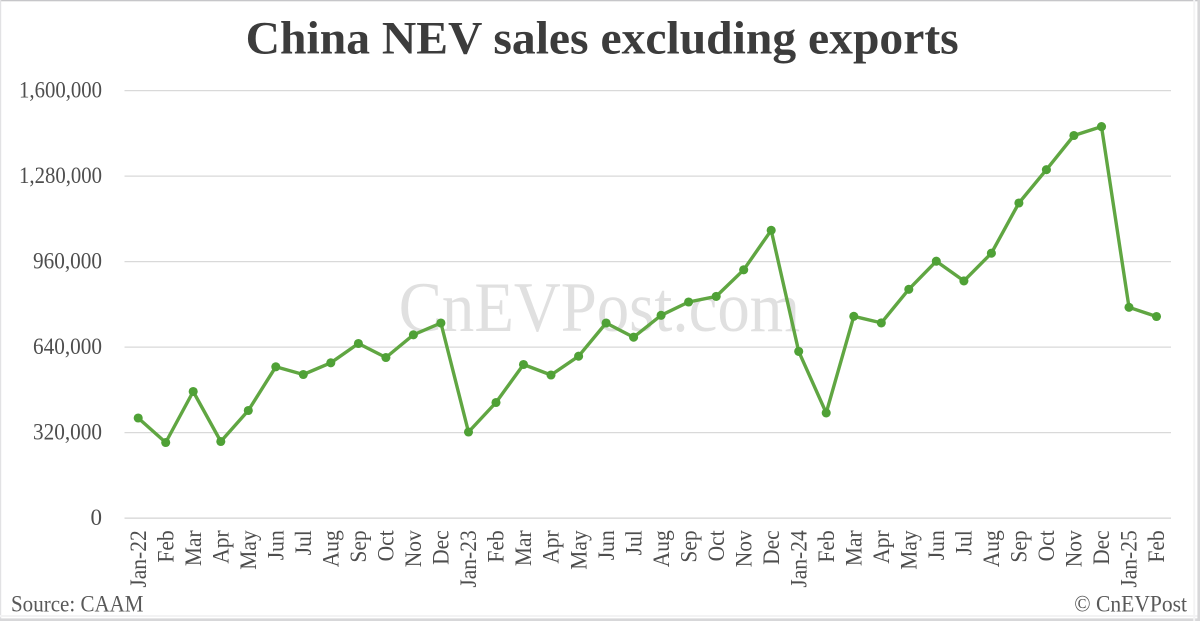 This screenshot has height=626, width=1200. What do you see at coordinates (60, 89) in the screenshot?
I see `svg-text: 1,600,000` at bounding box center [60, 89].